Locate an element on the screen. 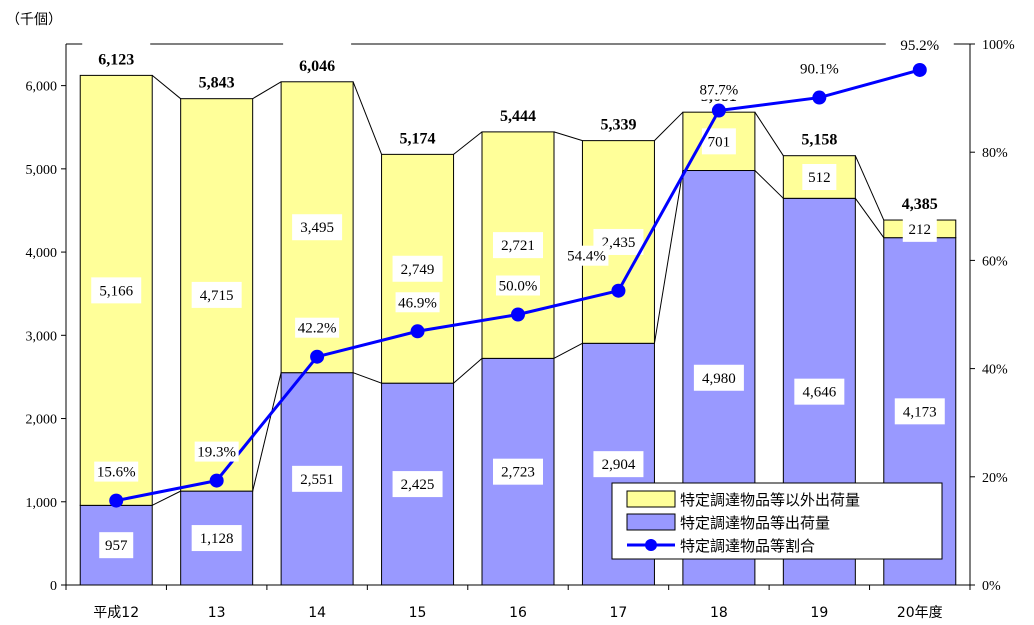 The image size is (1034, 625). legend-item-other-label: 特定調達物品等以外出荷量 is located at coordinates (770, 500).